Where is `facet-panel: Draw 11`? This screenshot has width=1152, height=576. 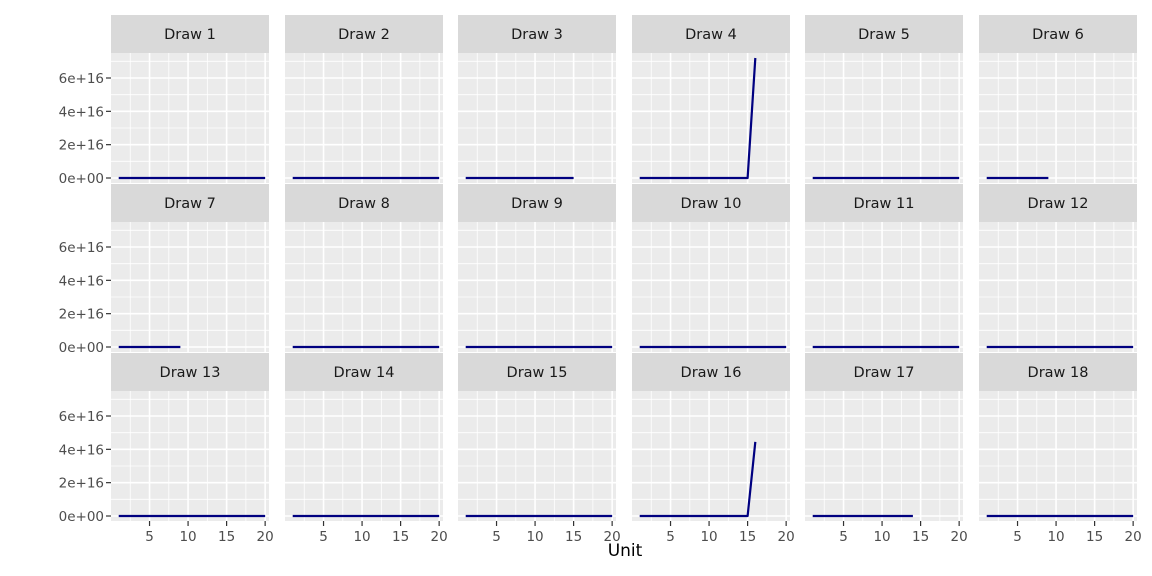
facet-panel: Draw 11 is located at coordinates (884, 268).